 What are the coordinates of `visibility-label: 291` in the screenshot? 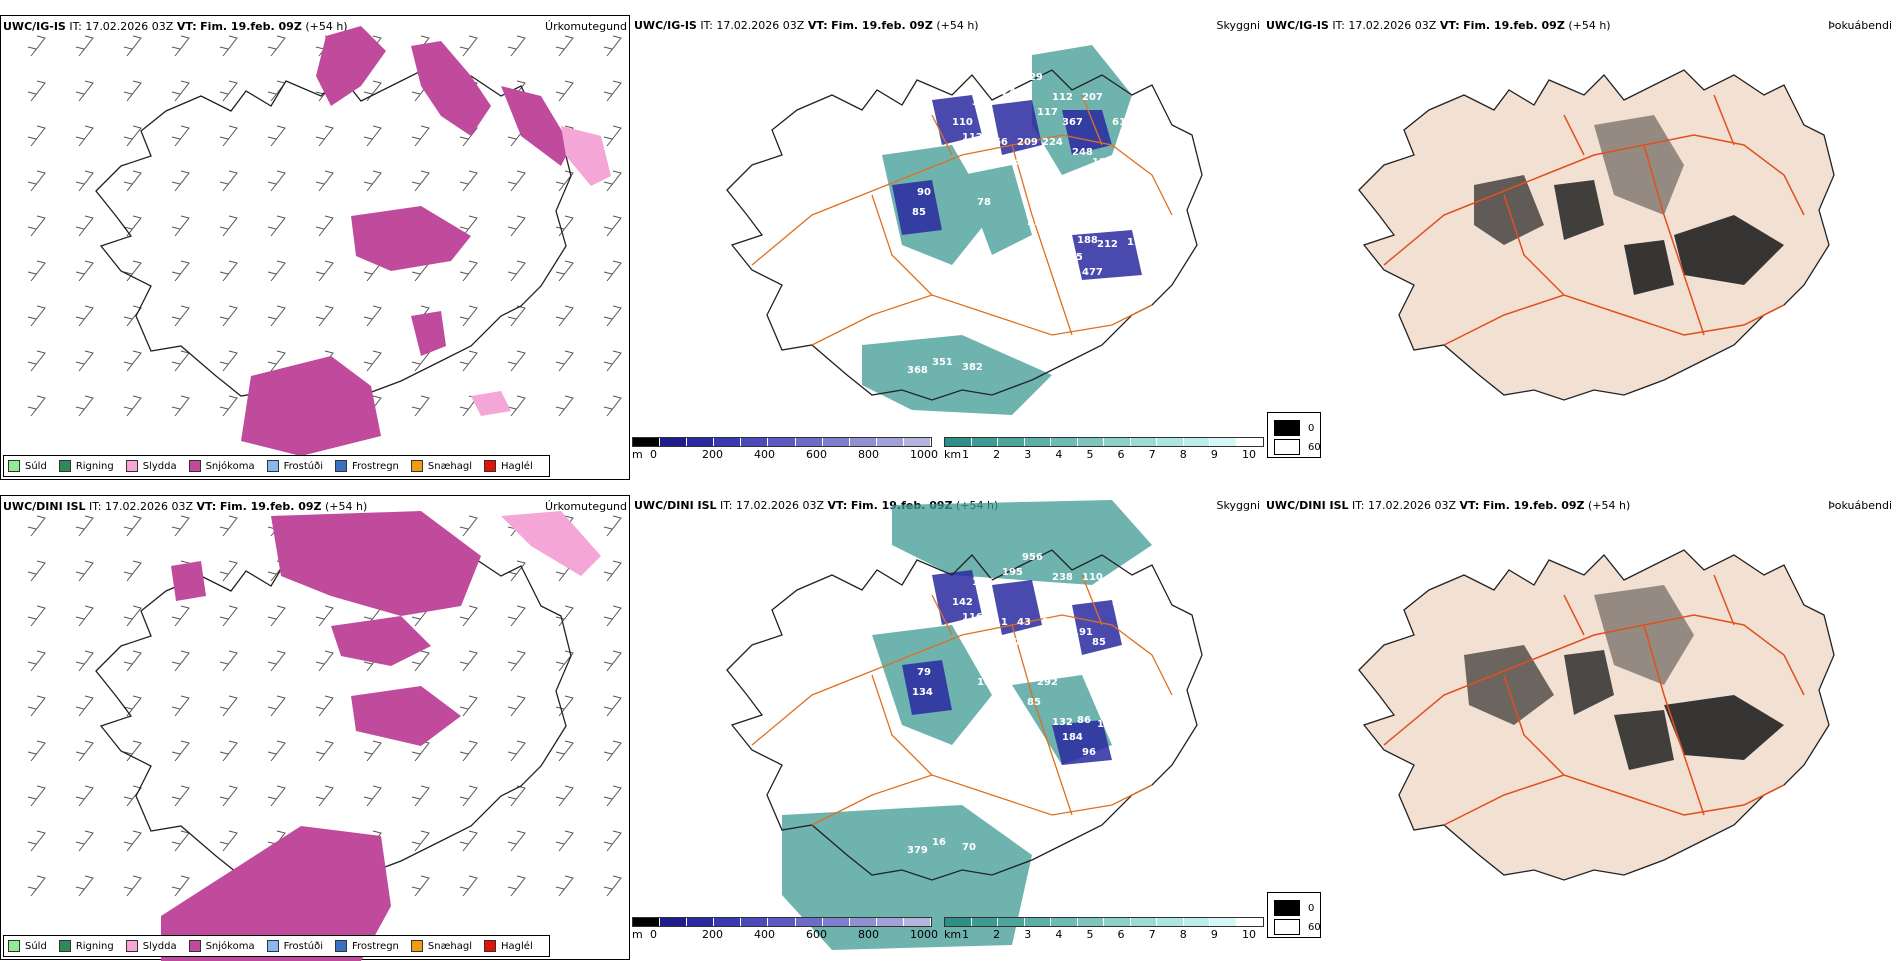 It's located at (1037, 222).